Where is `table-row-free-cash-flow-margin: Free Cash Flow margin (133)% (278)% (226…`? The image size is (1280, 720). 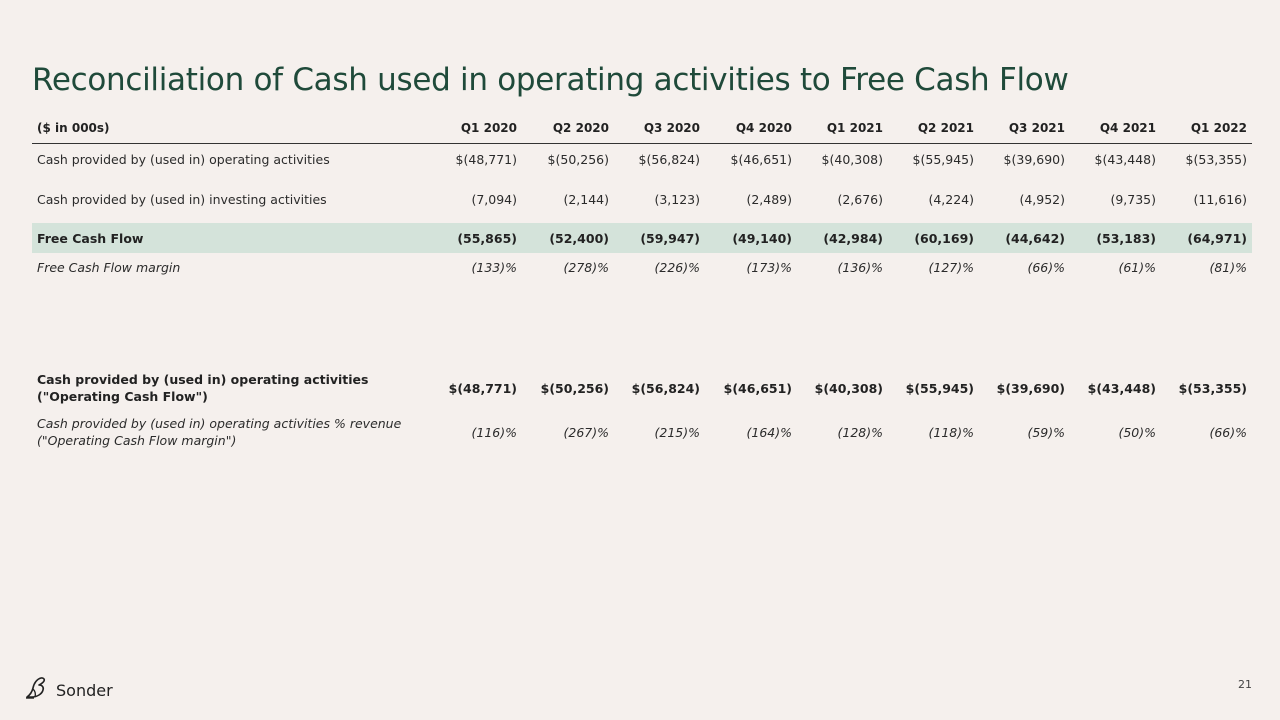
table-row-free-cash-flow-margin: Free Cash Flow margin (133)% (278)% (226… is located at coordinates (642, 267).